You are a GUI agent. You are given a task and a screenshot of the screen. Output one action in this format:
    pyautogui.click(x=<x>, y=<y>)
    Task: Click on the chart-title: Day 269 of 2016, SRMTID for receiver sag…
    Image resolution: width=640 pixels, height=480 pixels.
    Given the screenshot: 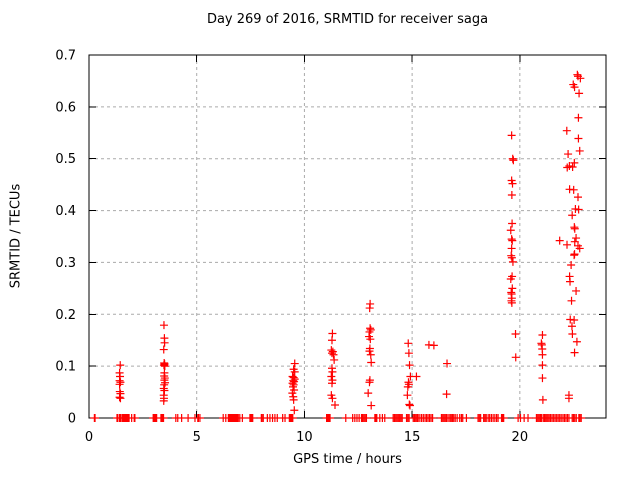 What is the action you would take?
    pyautogui.click(x=347, y=19)
    